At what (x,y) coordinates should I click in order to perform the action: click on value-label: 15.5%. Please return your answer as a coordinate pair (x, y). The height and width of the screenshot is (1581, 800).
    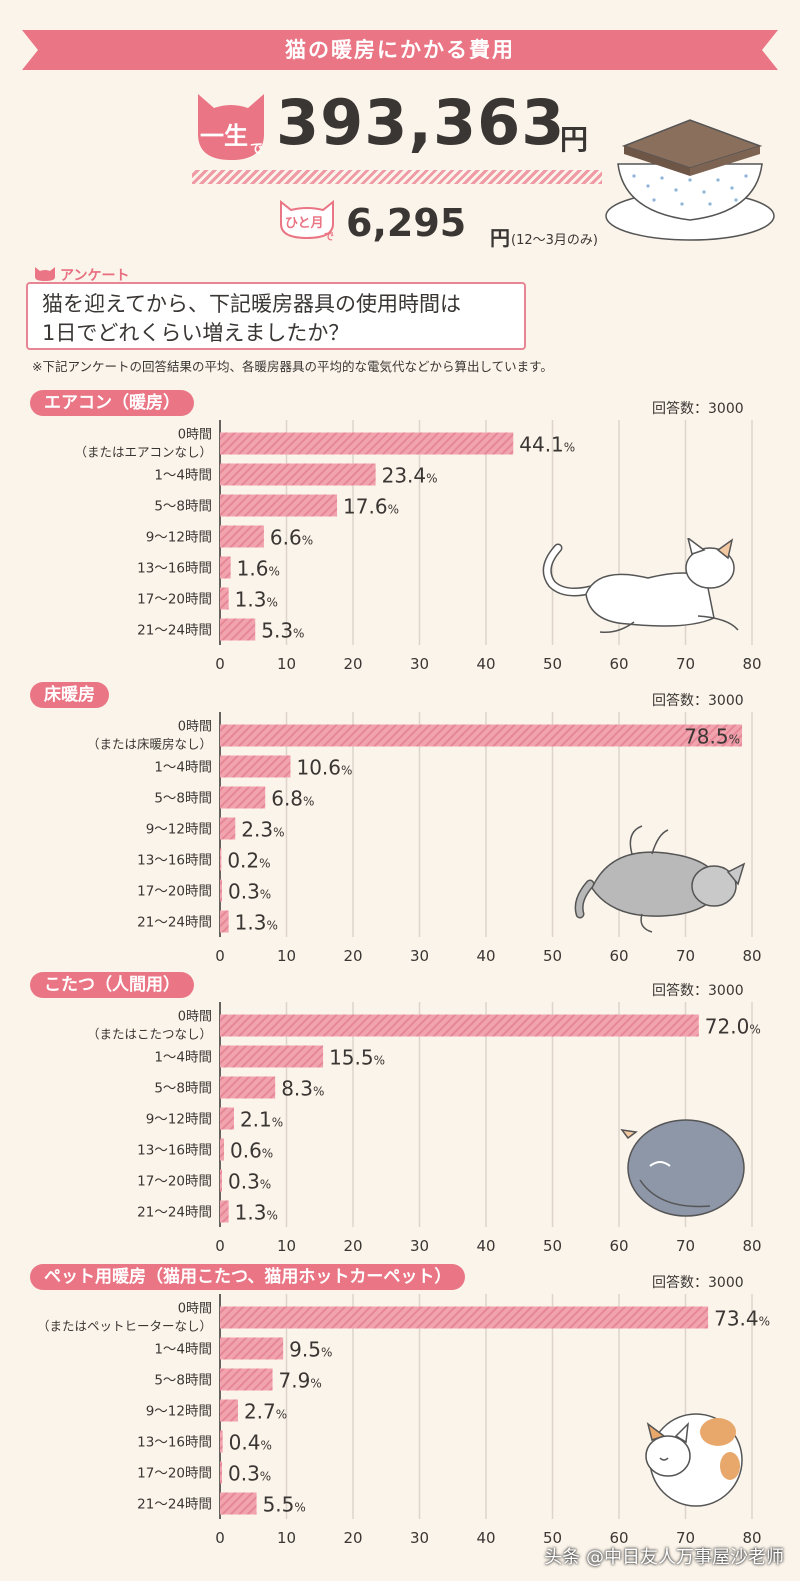
    Looking at the image, I should click on (357, 1058).